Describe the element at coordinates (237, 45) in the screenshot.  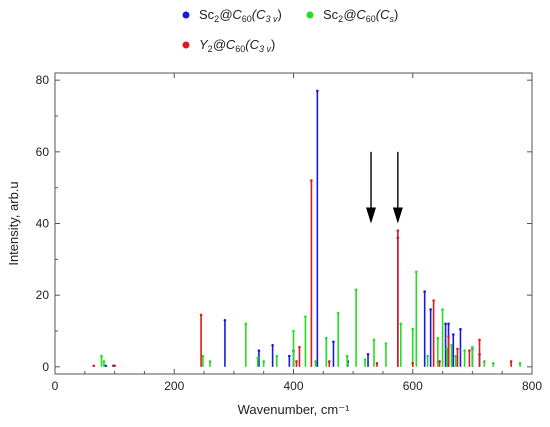
I see `legend-entry: Y2@C60(C3 v)` at that location.